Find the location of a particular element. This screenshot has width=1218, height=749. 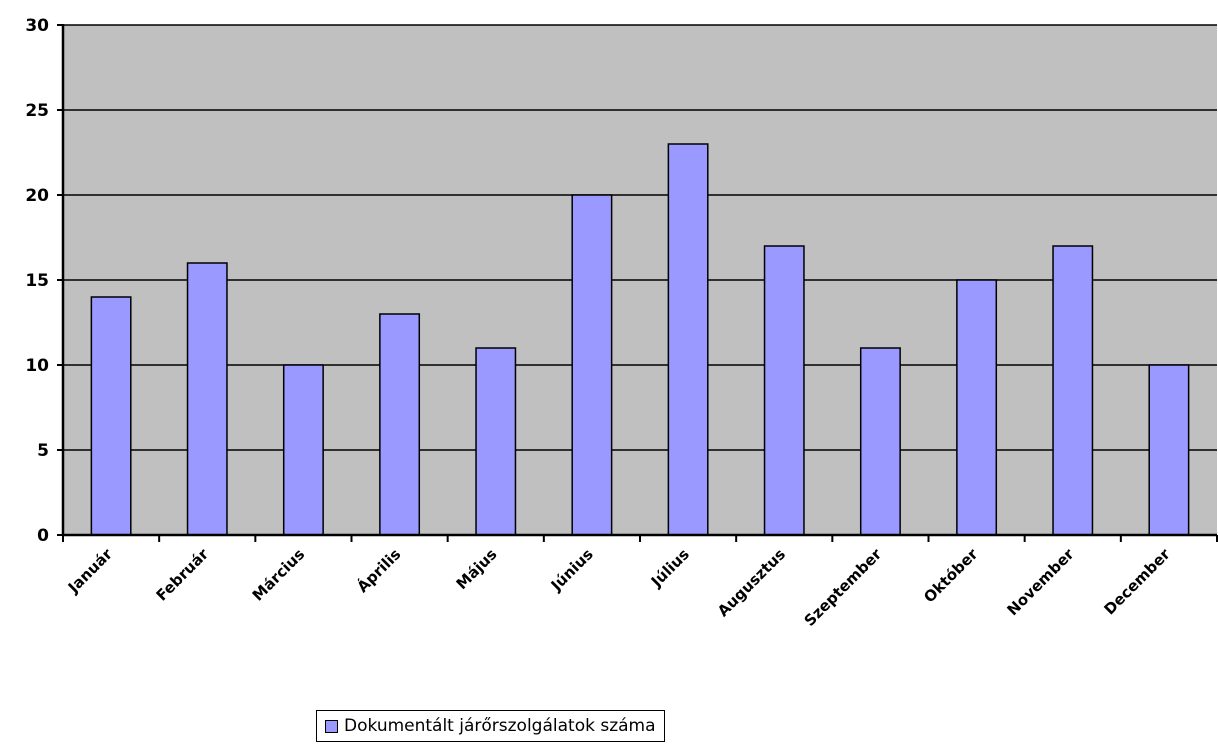

x-tick-label: Október is located at coordinates (951, 576).